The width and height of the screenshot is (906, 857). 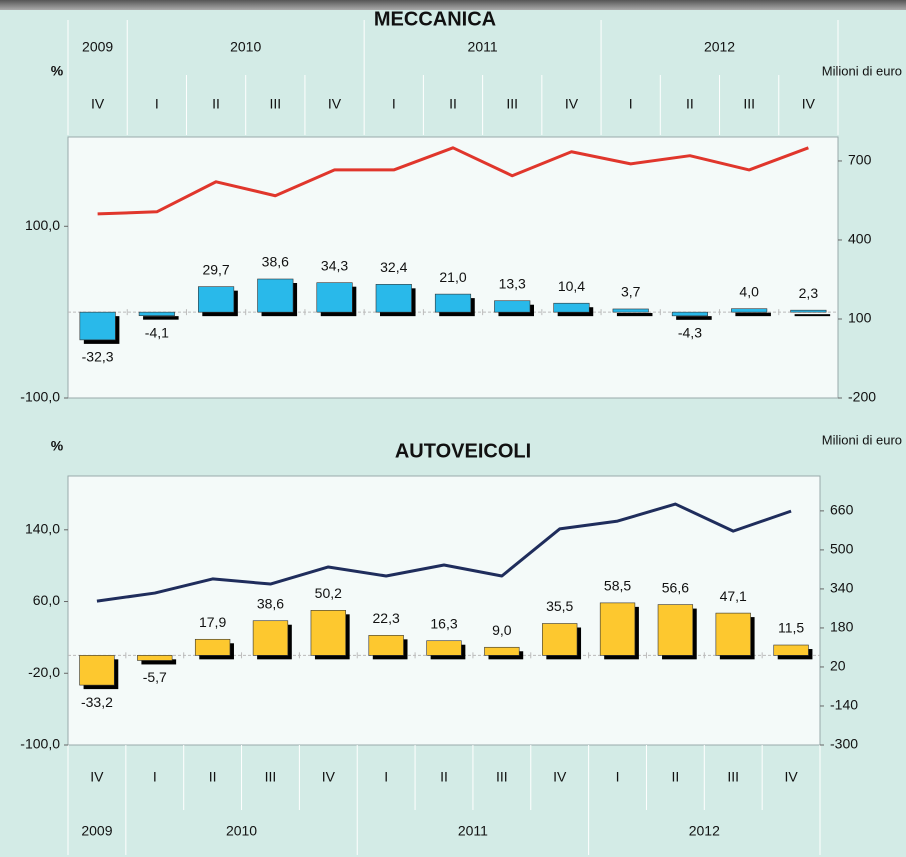 What do you see at coordinates (157, 332) in the screenshot?
I see `data-label: -4,1` at bounding box center [157, 332].